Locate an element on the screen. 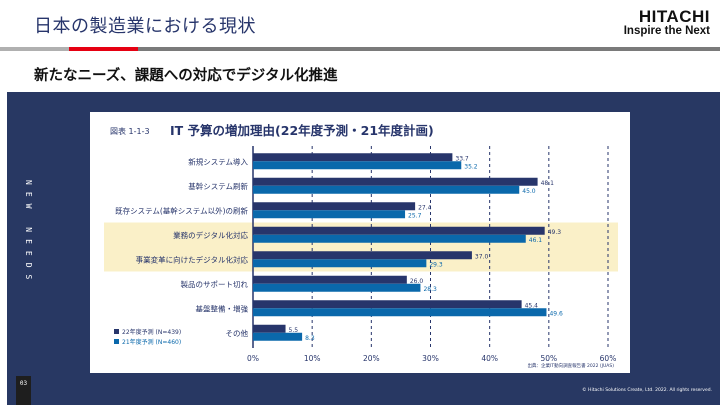 The width and height of the screenshot is (720, 405). value-label: 8.3 is located at coordinates (310, 338).